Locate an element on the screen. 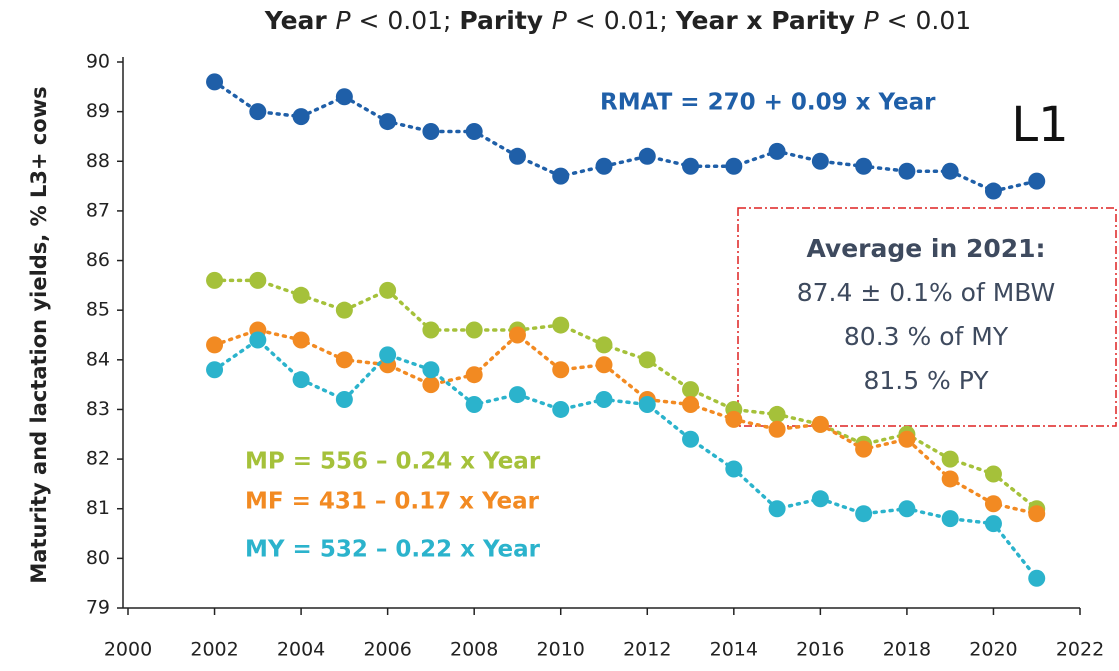 This screenshot has width=1119, height=671. x-tick-label: 2000 is located at coordinates (128, 650).